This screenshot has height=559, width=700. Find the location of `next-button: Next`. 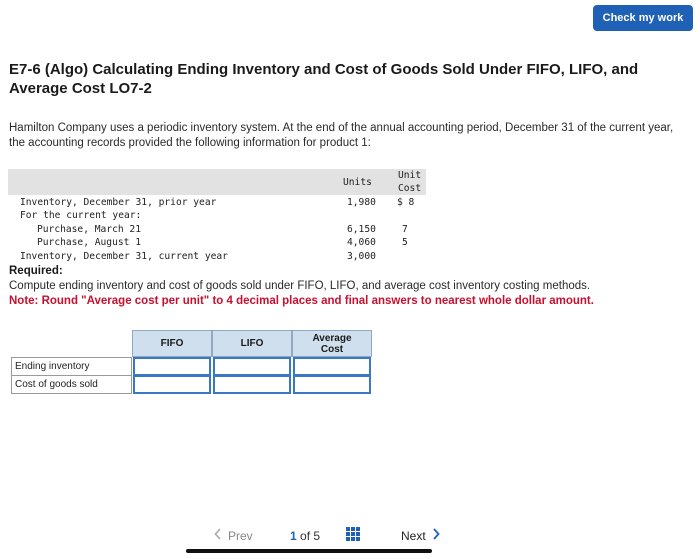

next-button: Next is located at coordinates (420, 535).